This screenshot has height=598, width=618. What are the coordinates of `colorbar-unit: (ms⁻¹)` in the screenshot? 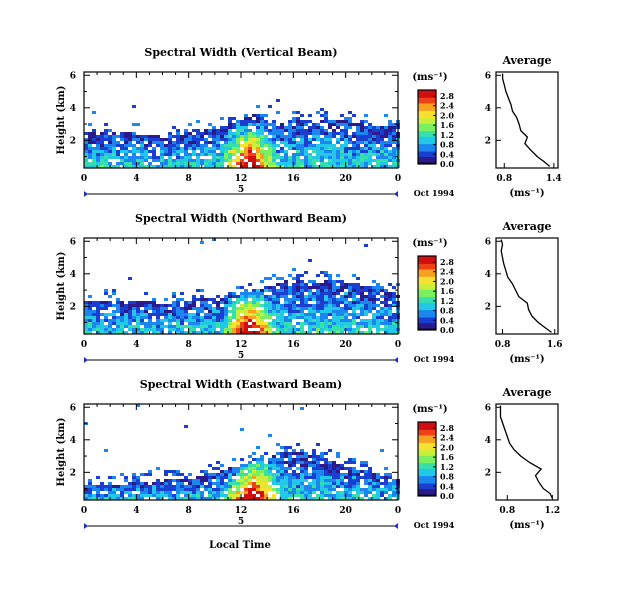 It's located at (429, 77).